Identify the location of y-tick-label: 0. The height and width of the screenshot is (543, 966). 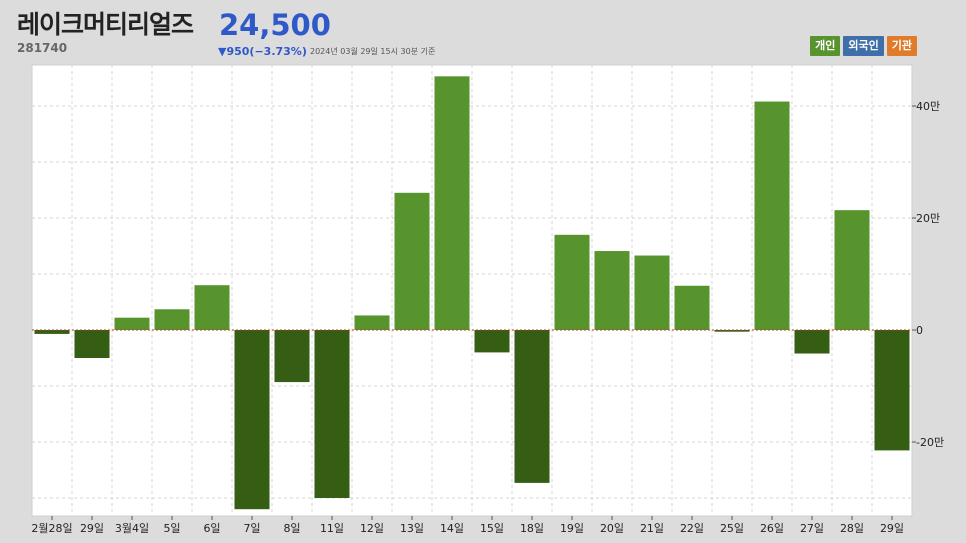
(919, 330).